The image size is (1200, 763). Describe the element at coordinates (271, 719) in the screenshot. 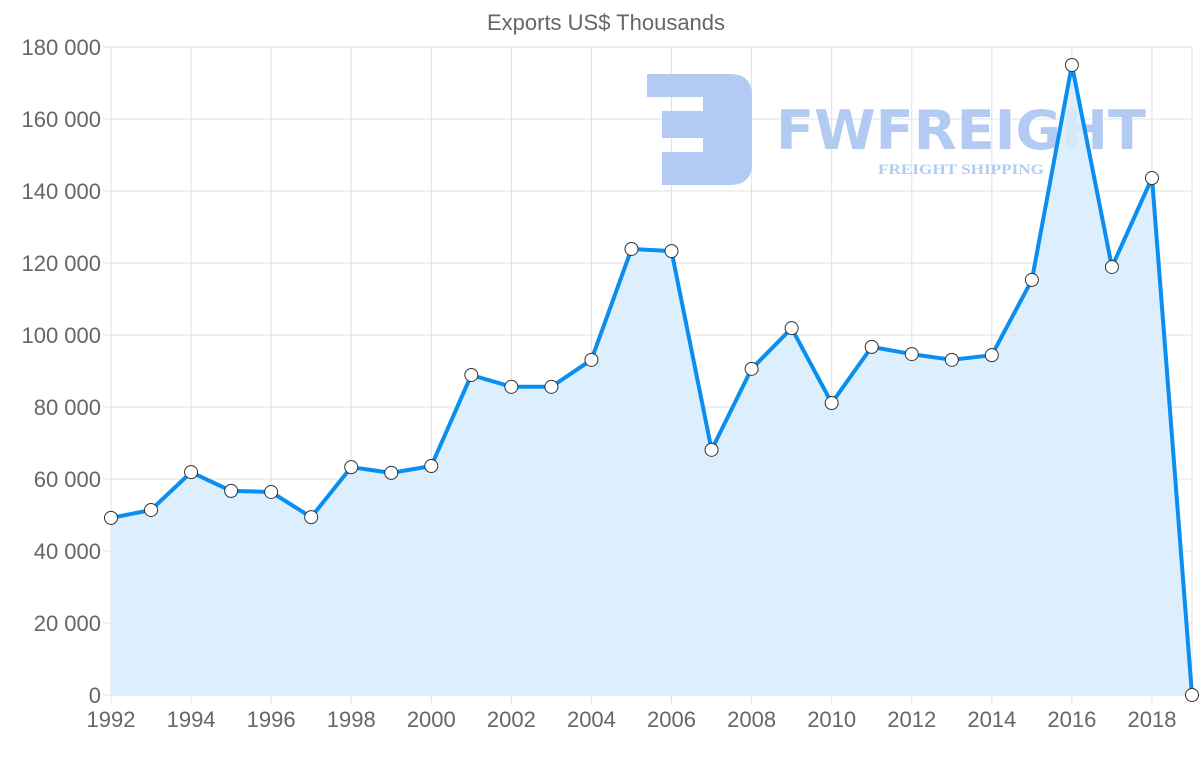

I see `x-tick-label: 1996` at that location.